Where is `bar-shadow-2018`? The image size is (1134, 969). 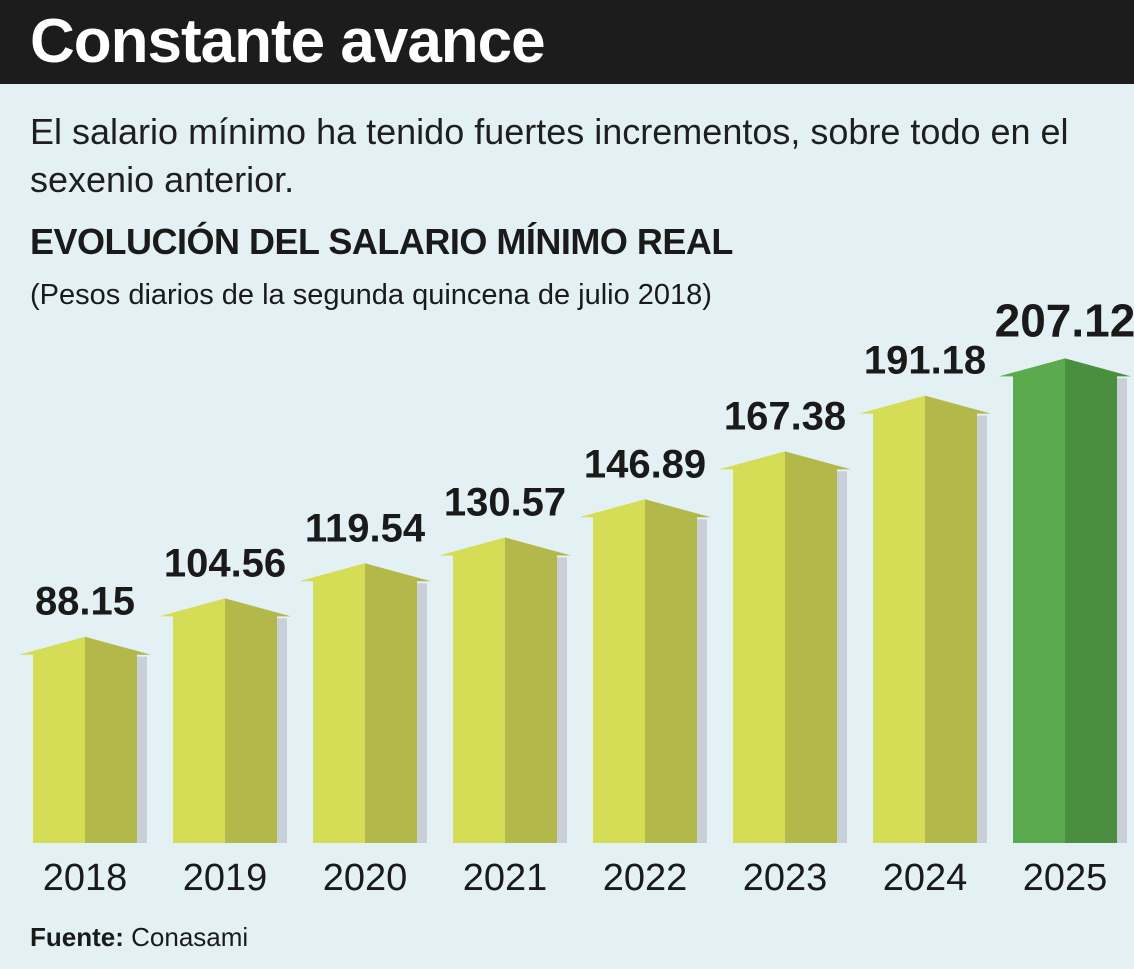 bar-shadow-2018 is located at coordinates (142, 749).